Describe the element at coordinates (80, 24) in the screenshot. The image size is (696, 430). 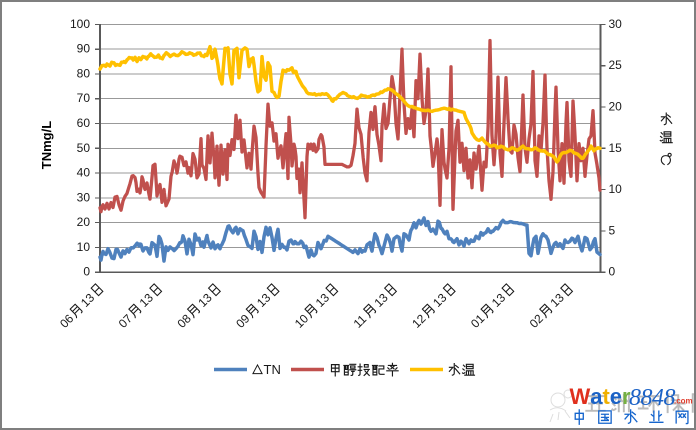
I see `svg-text: 100` at that location.